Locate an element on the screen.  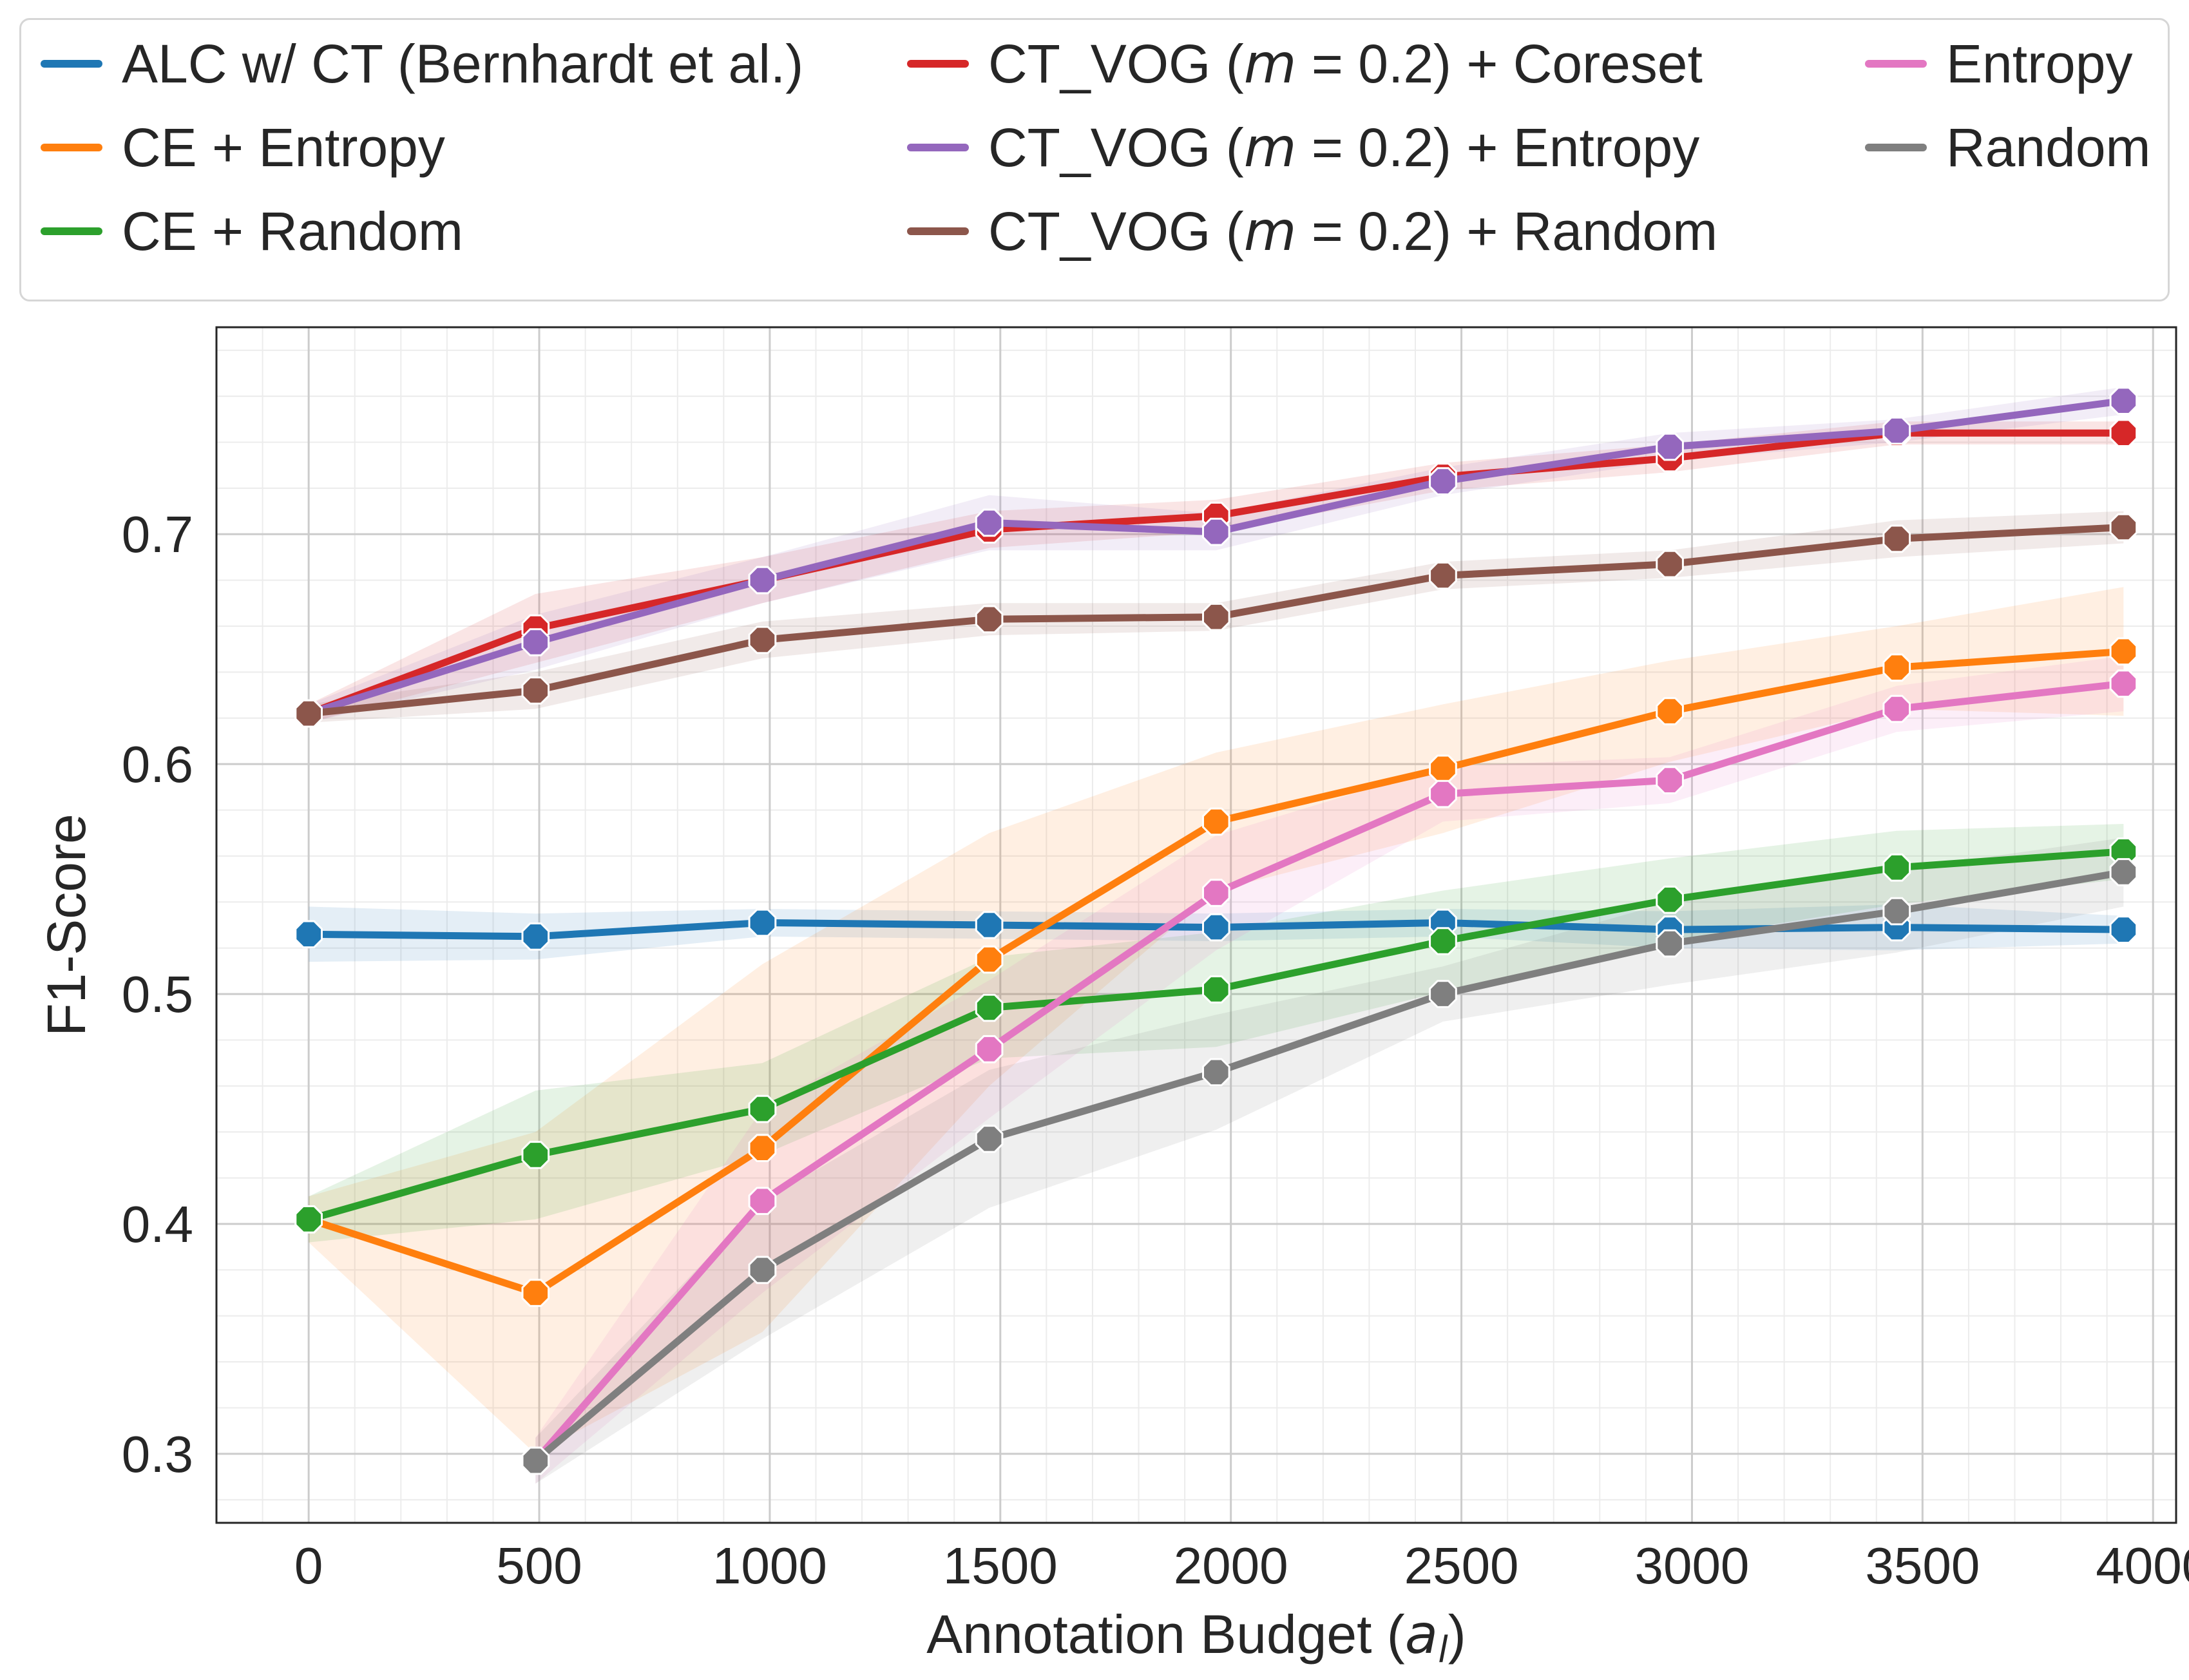
legend-swatch-ce-random is located at coordinates (71, 231).